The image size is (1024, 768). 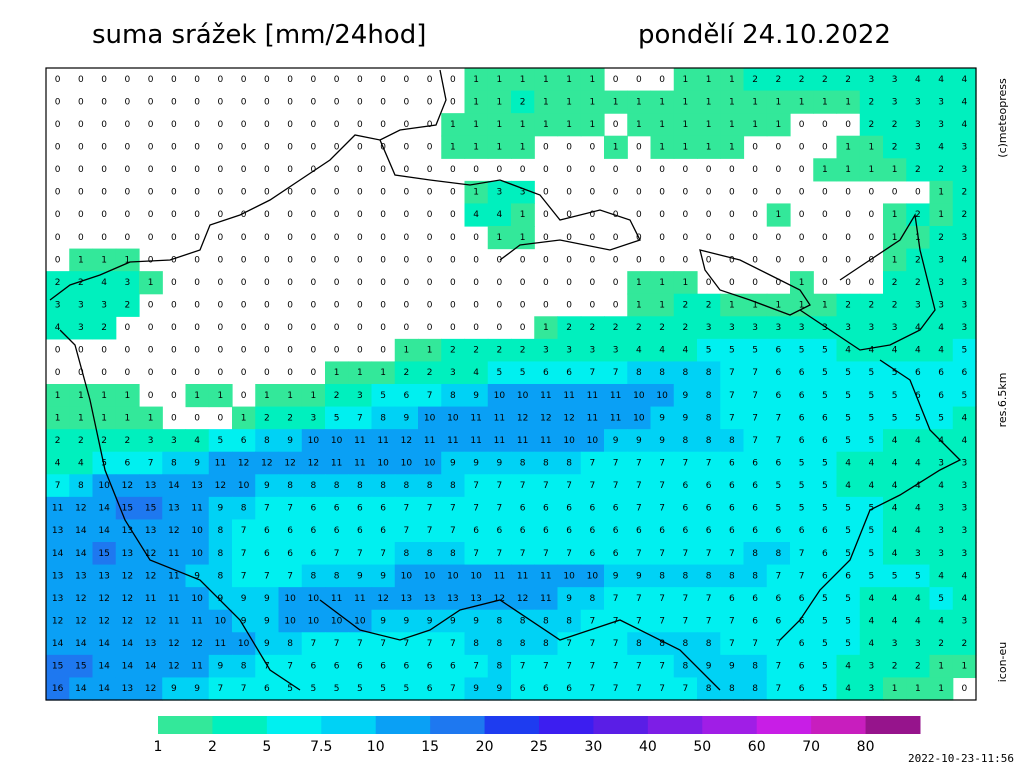 I want to click on colorbar-segment, so click(x=185, y=725).